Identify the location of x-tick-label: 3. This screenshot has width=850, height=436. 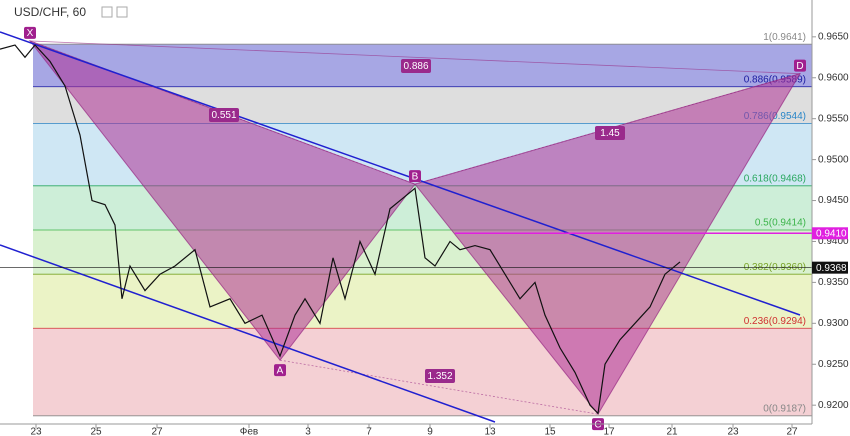
(308, 431).